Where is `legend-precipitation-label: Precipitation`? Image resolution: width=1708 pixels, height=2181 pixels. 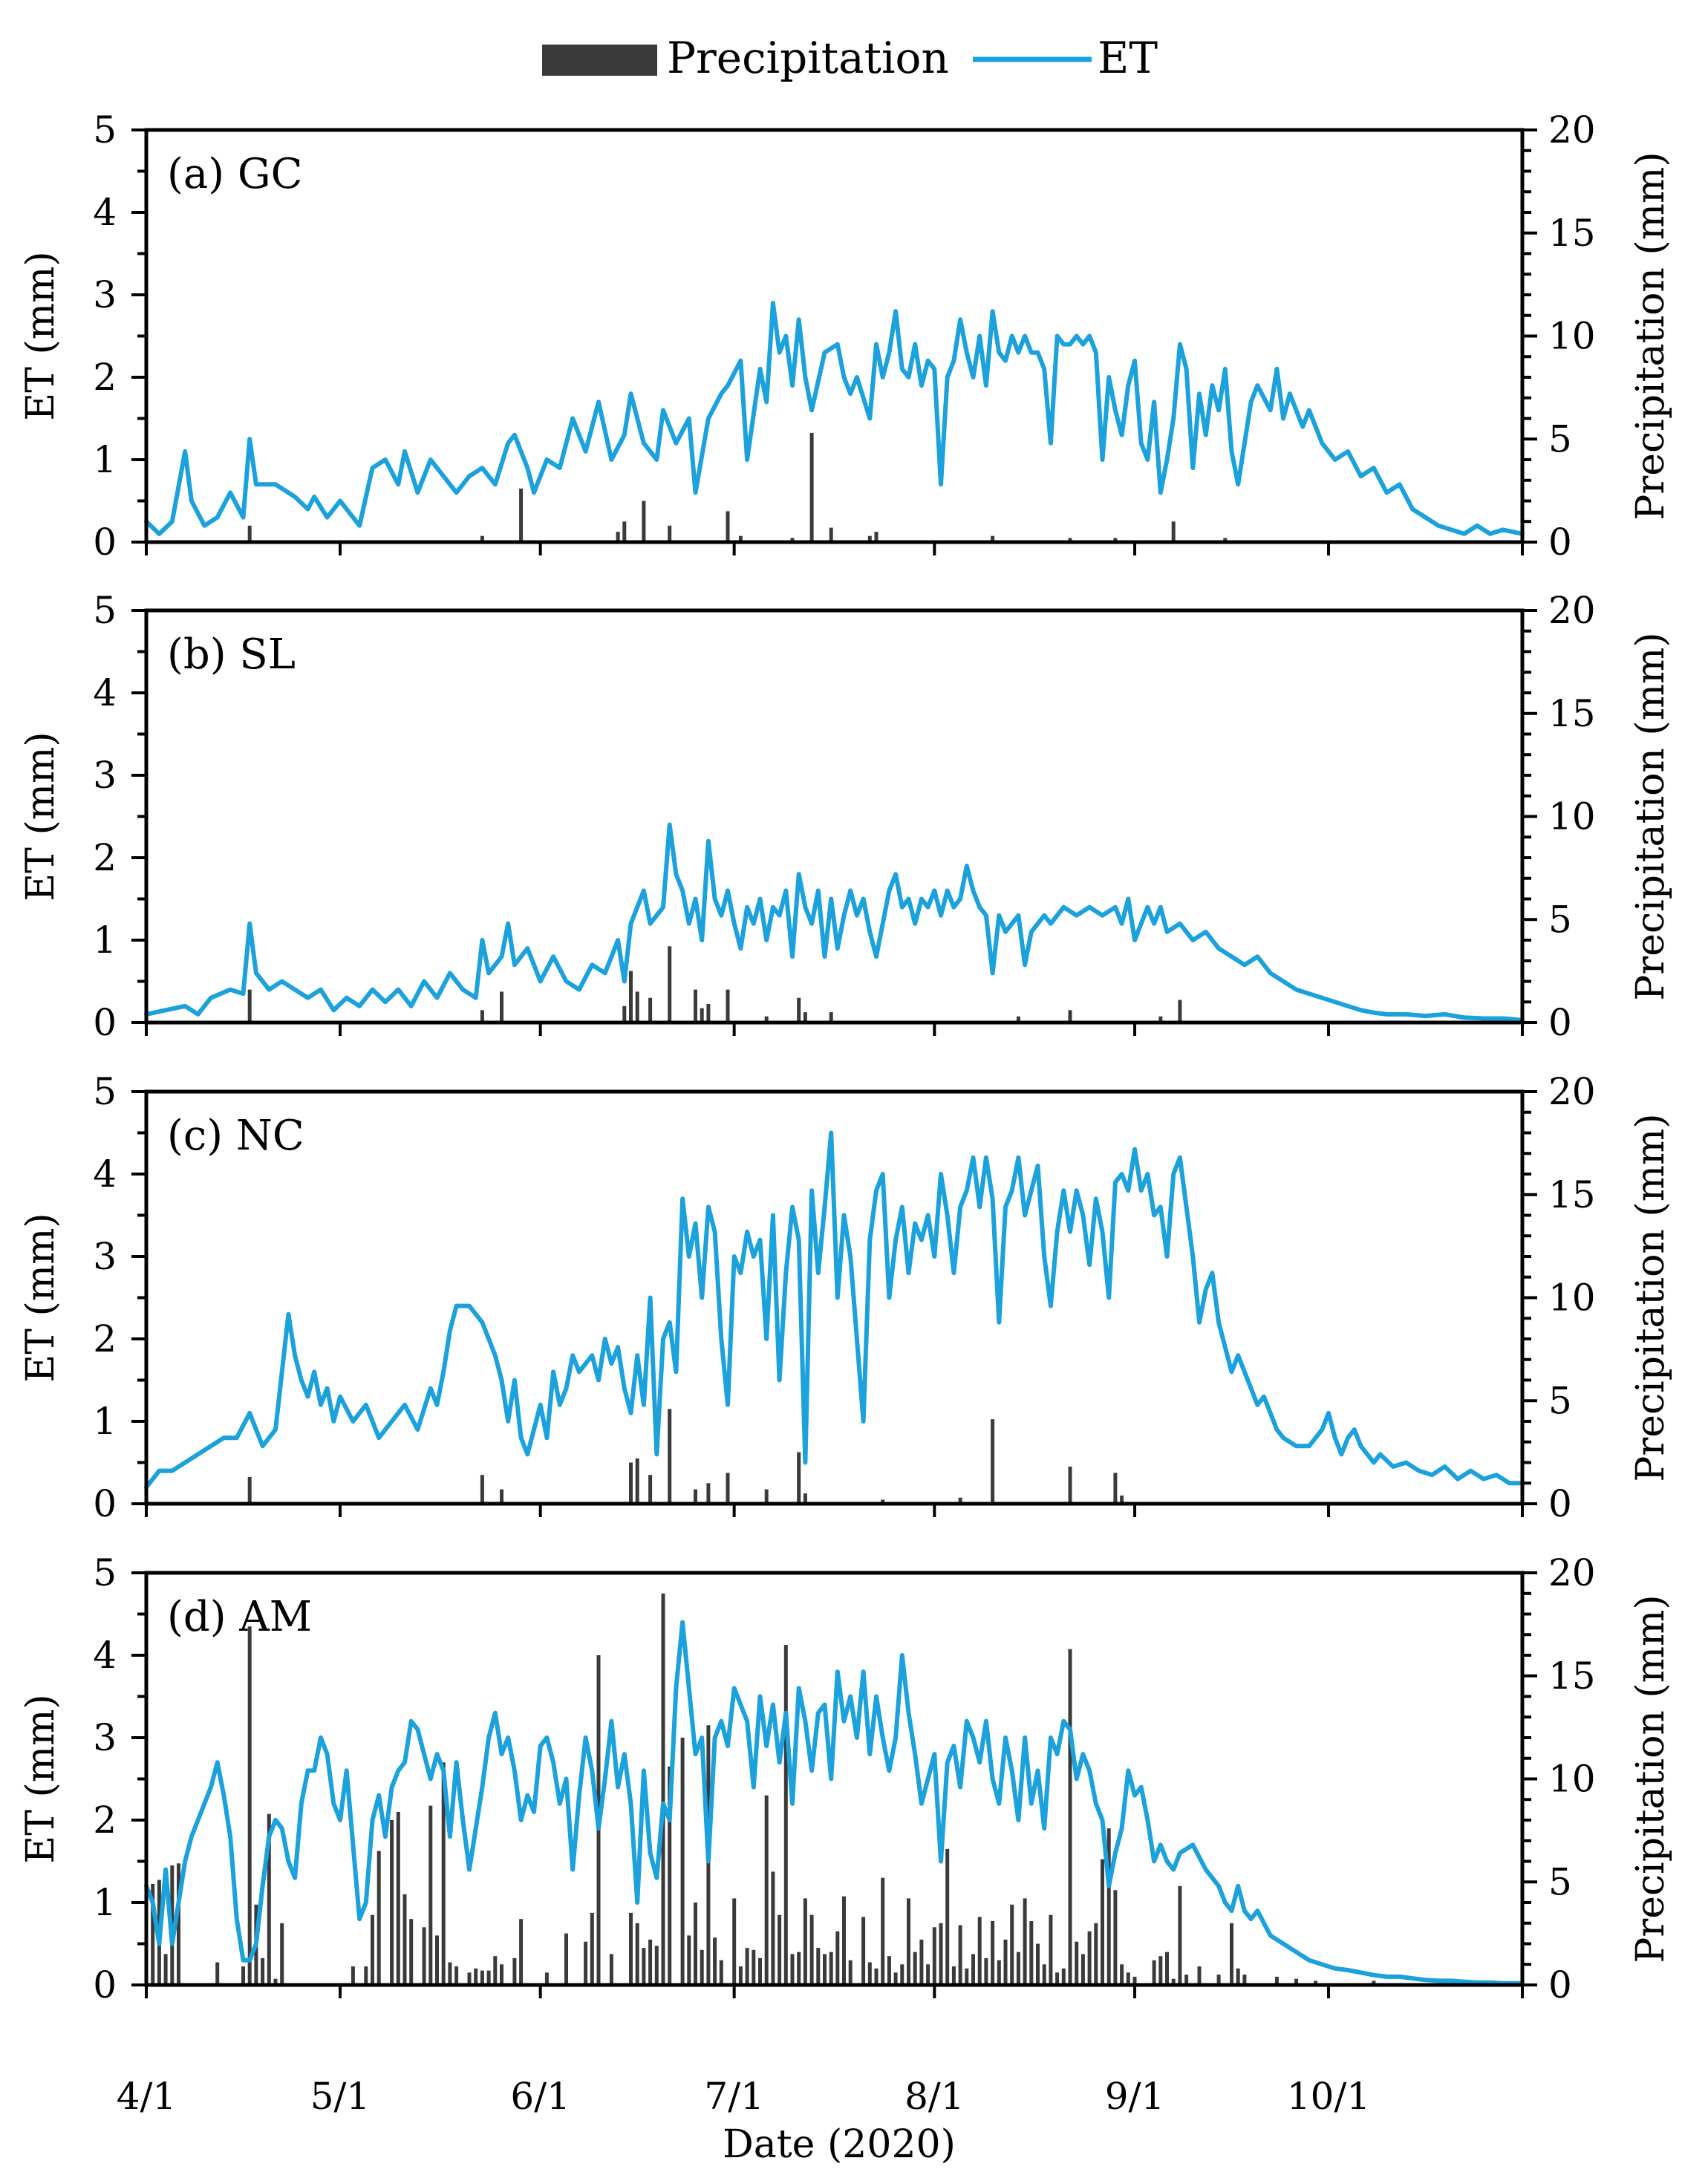 legend-precipitation-label: Precipitation is located at coordinates (808, 58).